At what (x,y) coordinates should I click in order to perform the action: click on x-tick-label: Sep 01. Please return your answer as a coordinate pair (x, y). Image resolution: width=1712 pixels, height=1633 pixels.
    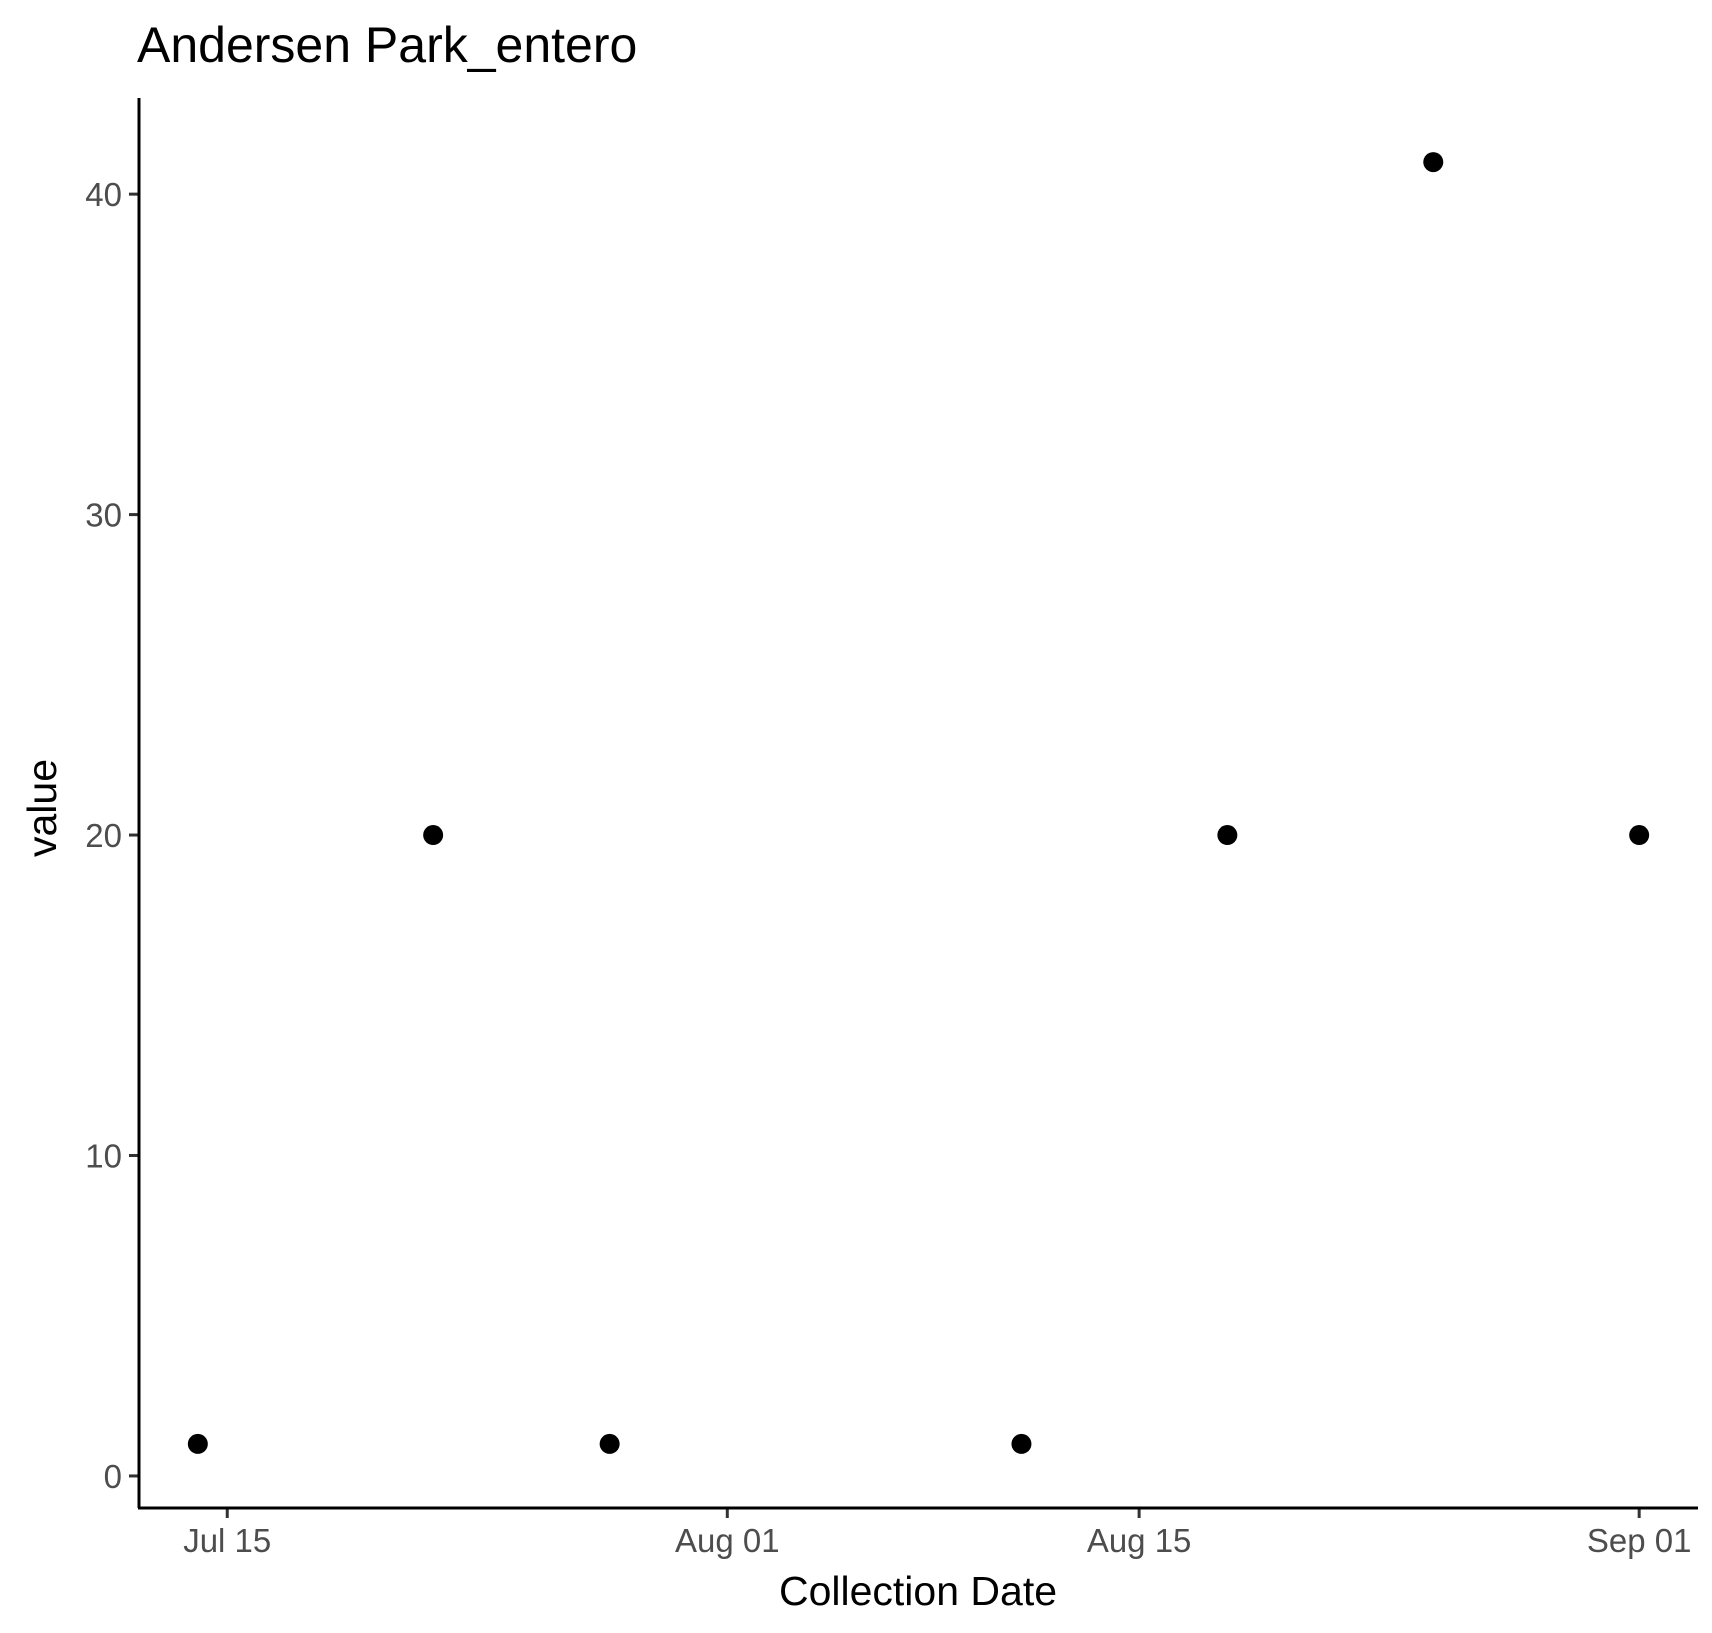
    Looking at the image, I should click on (1639, 1540).